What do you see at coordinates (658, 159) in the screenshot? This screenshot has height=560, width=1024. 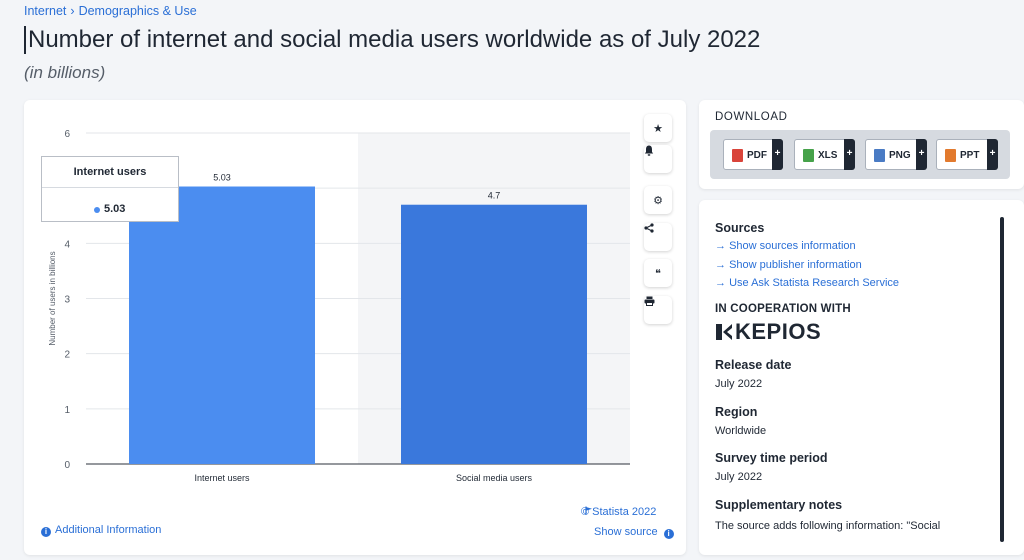 I see `notification-button` at bounding box center [658, 159].